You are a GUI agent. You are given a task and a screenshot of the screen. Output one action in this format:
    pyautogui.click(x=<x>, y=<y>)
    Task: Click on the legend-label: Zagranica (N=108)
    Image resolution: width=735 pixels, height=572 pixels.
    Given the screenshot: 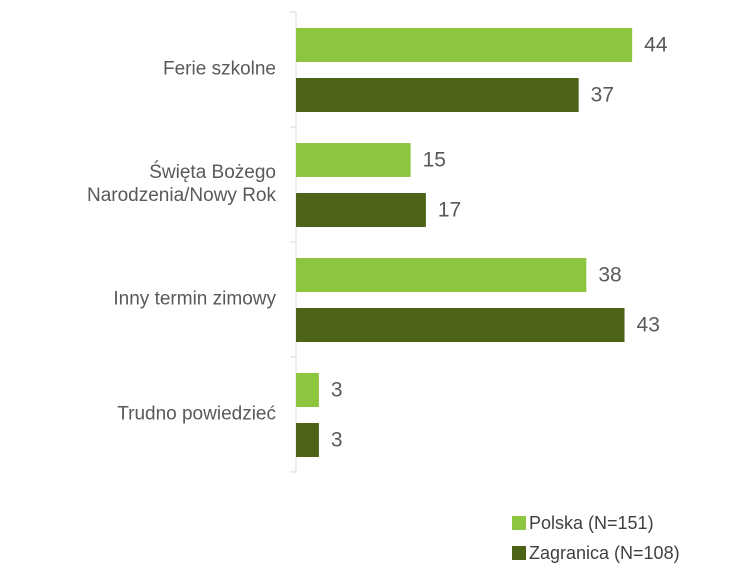 What is the action you would take?
    pyautogui.click(x=604, y=553)
    